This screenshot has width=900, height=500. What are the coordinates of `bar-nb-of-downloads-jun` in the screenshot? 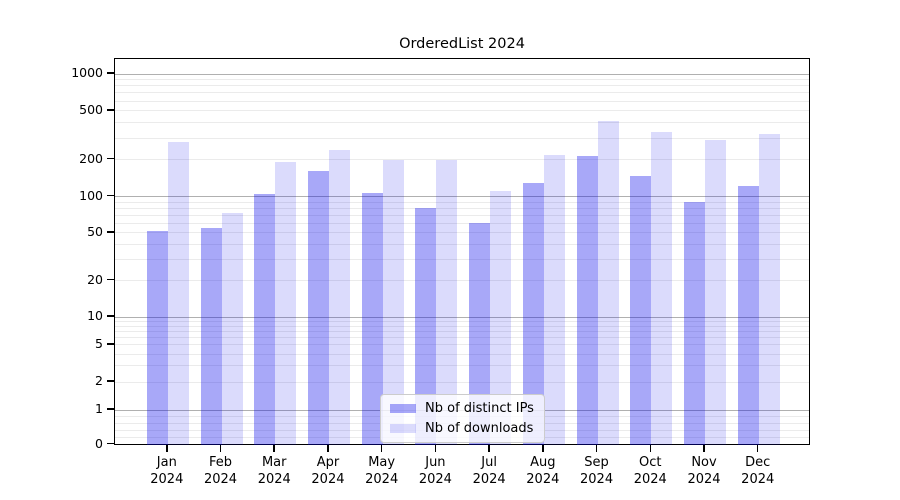 It's located at (447, 302).